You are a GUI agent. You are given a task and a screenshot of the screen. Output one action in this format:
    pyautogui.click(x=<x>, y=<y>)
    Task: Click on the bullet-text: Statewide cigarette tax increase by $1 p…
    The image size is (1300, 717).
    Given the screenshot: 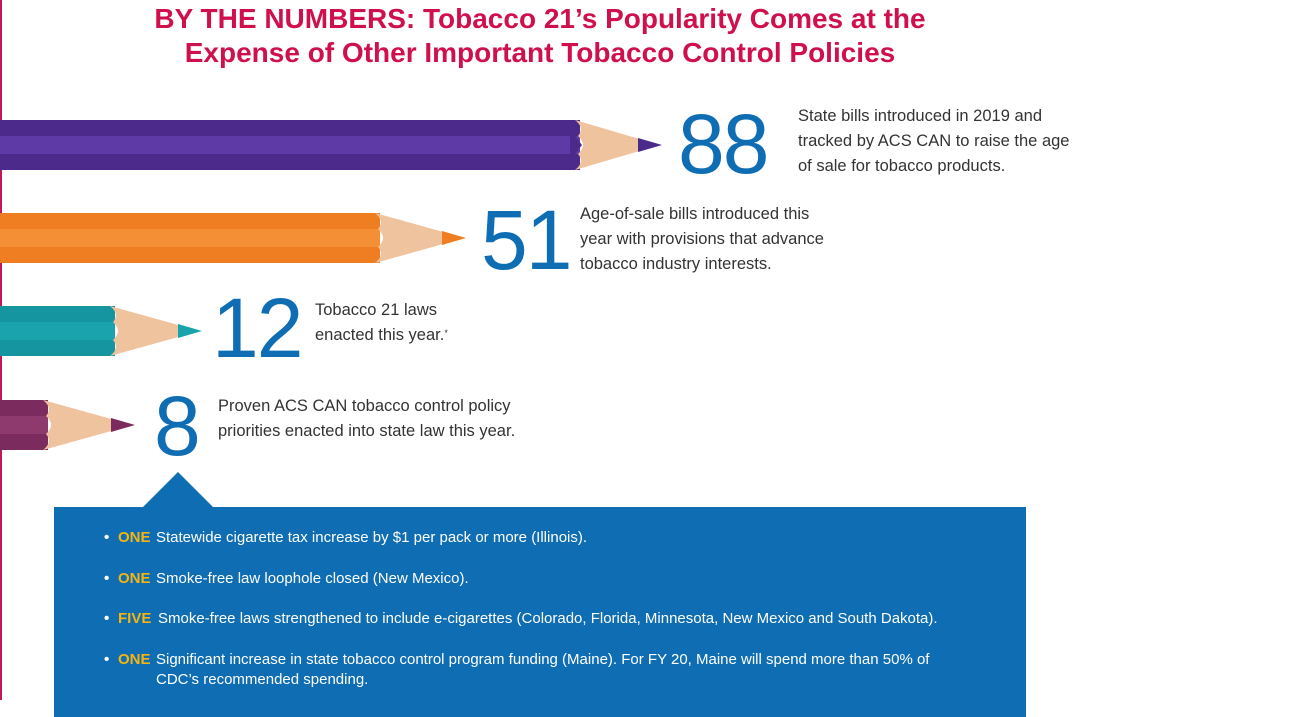 What is the action you would take?
    pyautogui.click(x=372, y=537)
    